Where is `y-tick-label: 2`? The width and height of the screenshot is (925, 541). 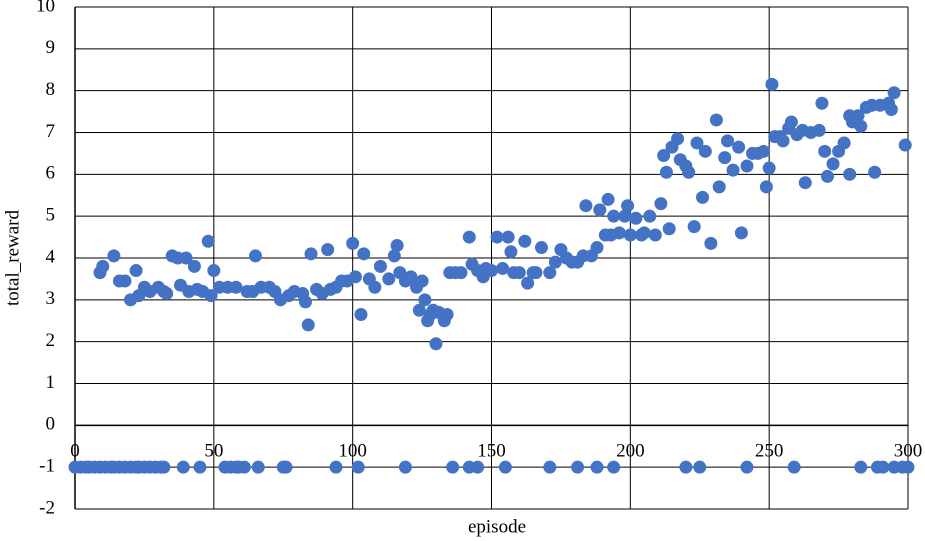 y-tick-label: 2 is located at coordinates (51, 340).